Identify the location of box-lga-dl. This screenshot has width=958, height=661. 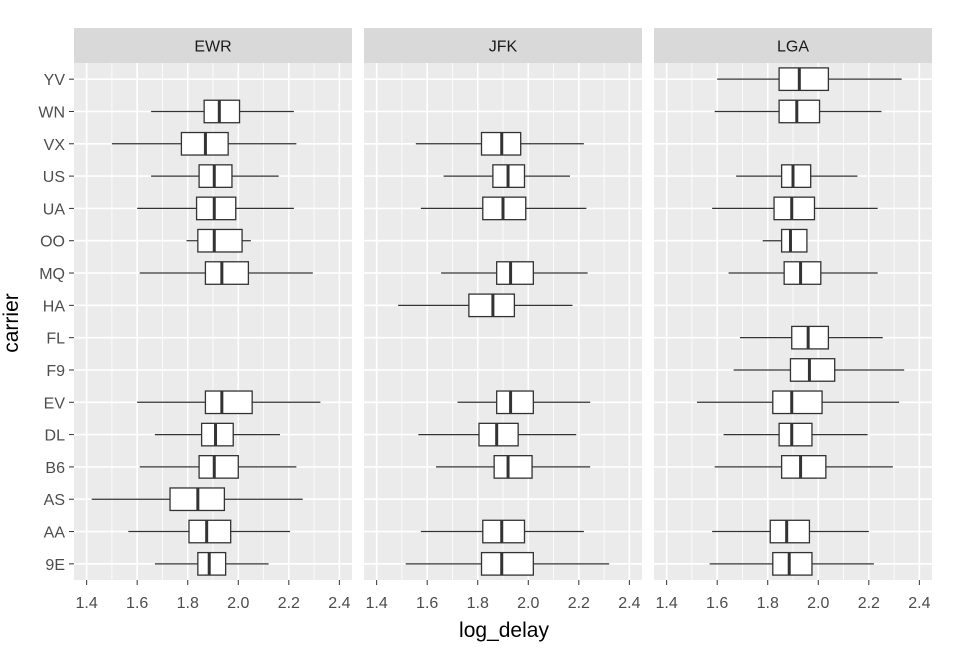
(795, 434).